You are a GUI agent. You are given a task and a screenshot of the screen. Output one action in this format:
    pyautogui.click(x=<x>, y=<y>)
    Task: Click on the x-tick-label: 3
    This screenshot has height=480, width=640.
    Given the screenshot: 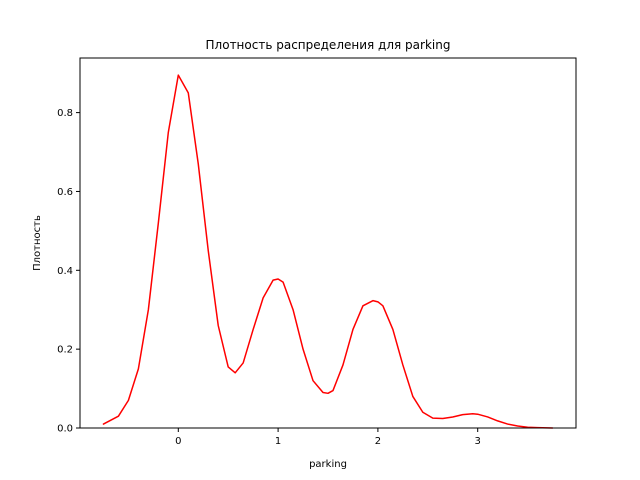 What is the action you would take?
    pyautogui.click(x=478, y=441)
    